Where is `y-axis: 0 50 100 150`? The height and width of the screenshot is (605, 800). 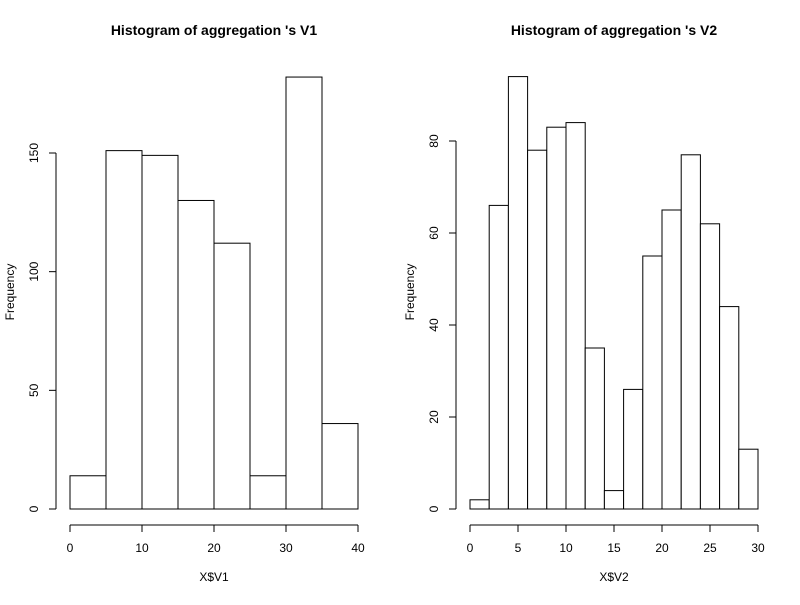
y-axis: 0 50 100 150 is located at coordinates (42, 327).